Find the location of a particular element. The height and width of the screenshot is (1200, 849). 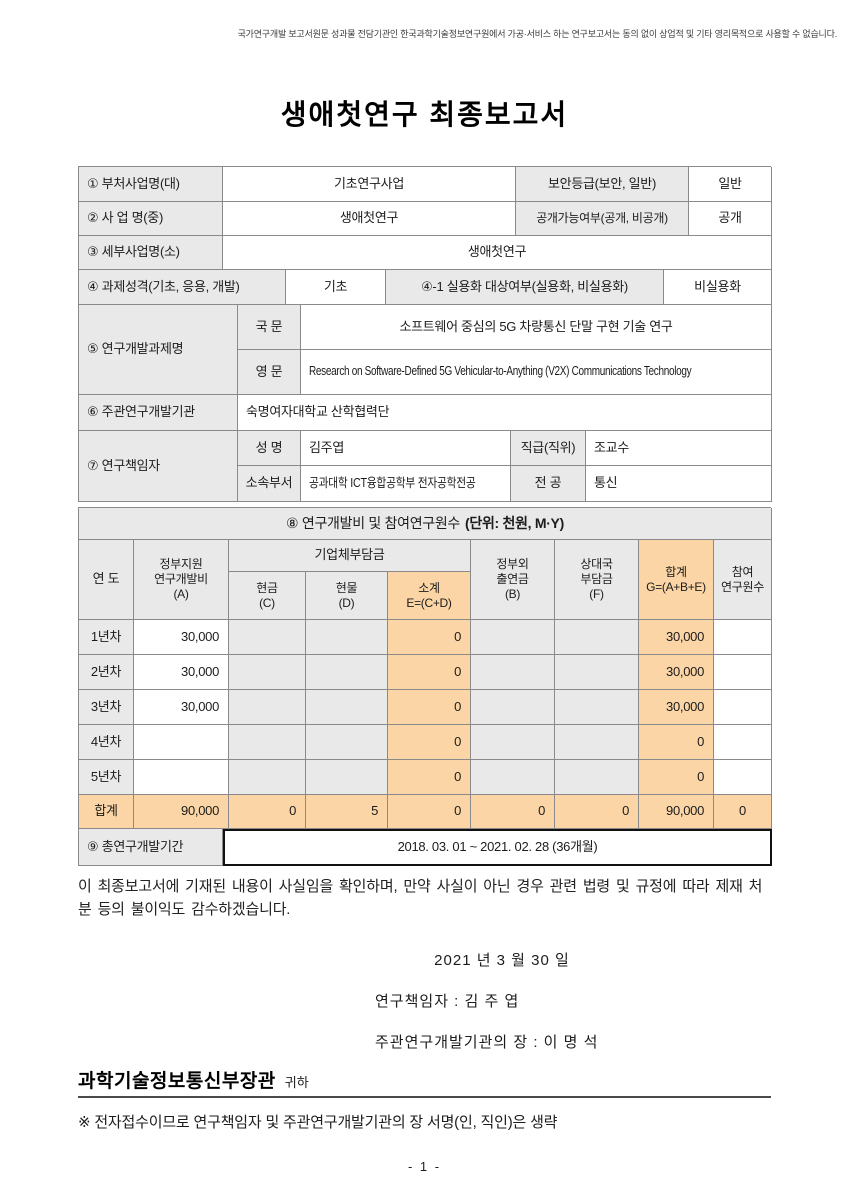

field-value-lead-institution: 숙명여자대학교 산학협력단 is located at coordinates (505, 413).